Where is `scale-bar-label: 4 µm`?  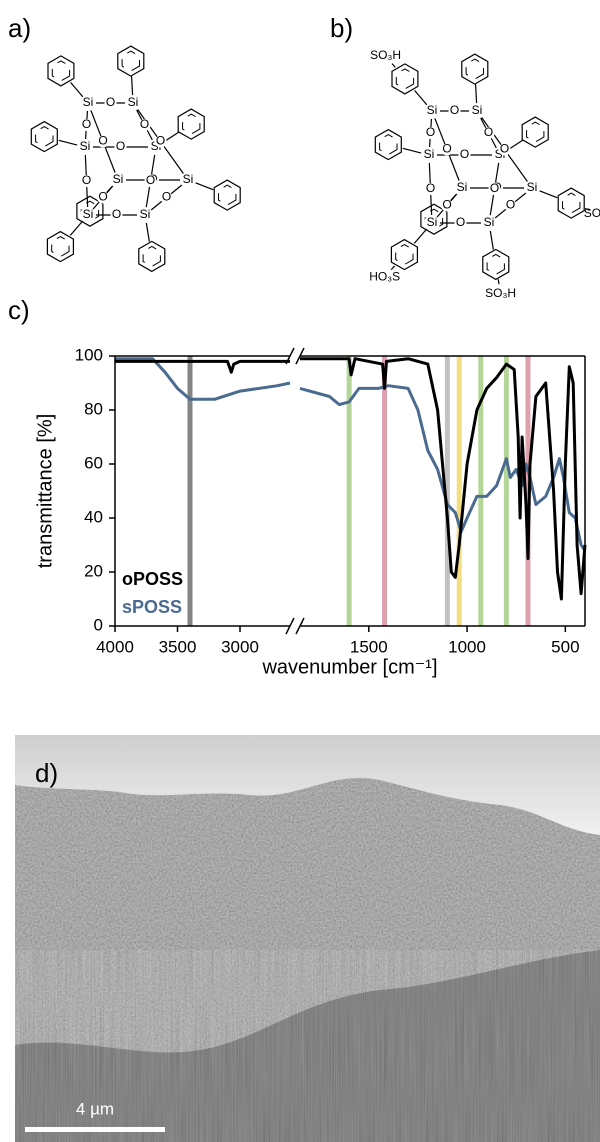 scale-bar-label: 4 µm is located at coordinates (95, 1108).